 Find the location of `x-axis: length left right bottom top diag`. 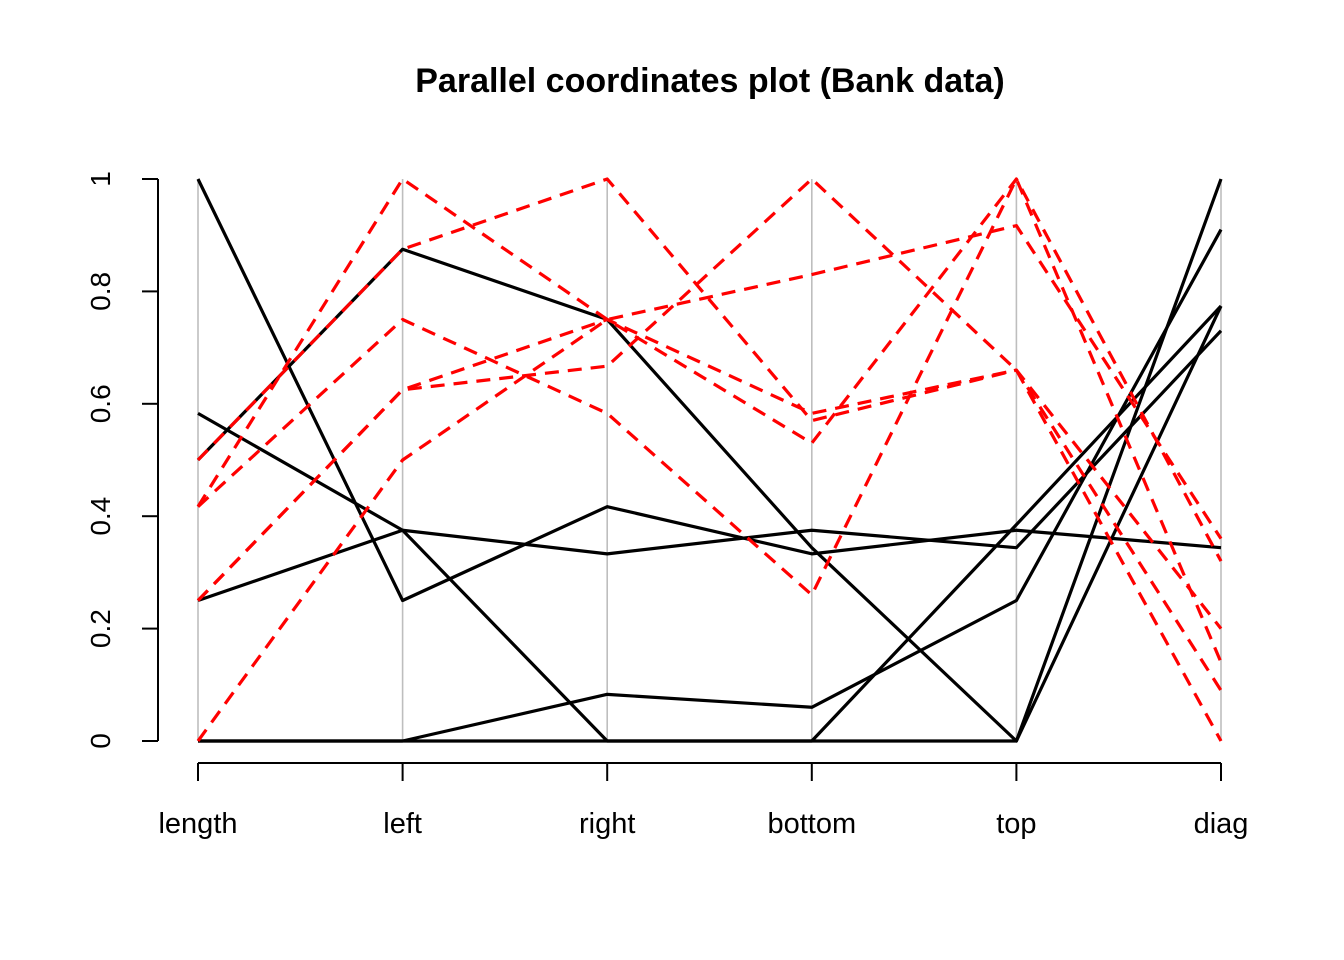

x-axis: length left right bottom top diag is located at coordinates (703, 801).